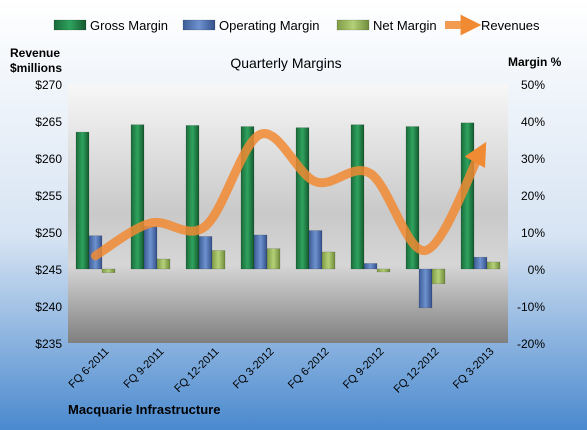 This screenshot has width=587, height=430. I want to click on gross-margin-legend-label: Gross Margin, so click(129, 25).